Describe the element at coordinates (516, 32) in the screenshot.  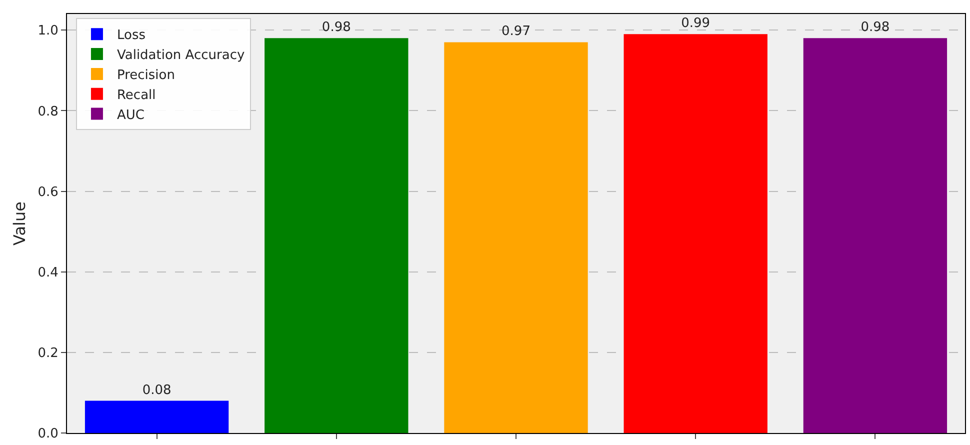
I see `data-label: 0.97` at that location.